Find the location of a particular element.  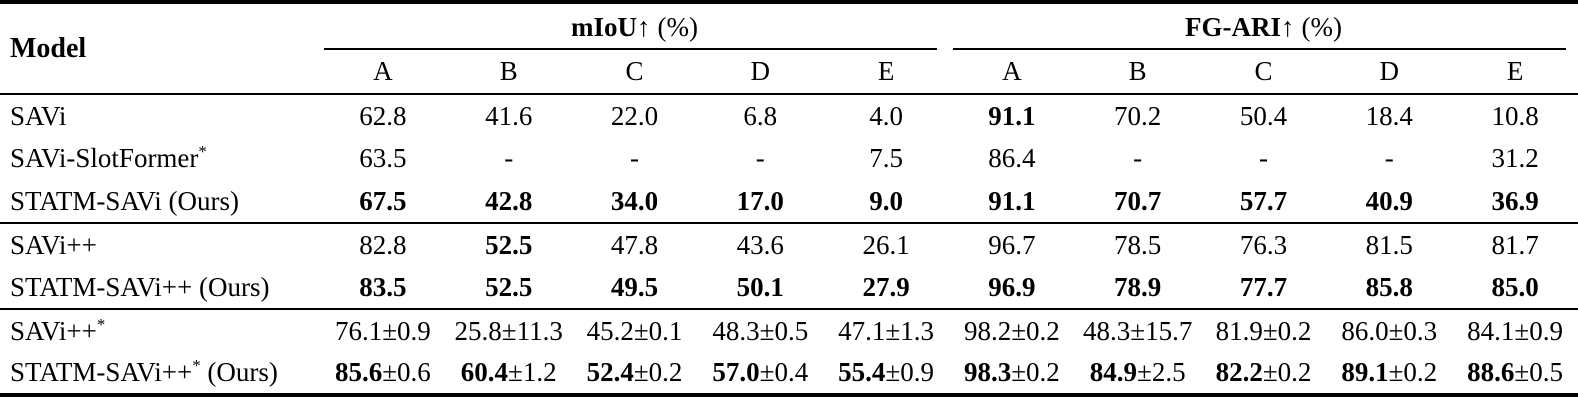

model-name: SAVi++* is located at coordinates (58, 330).